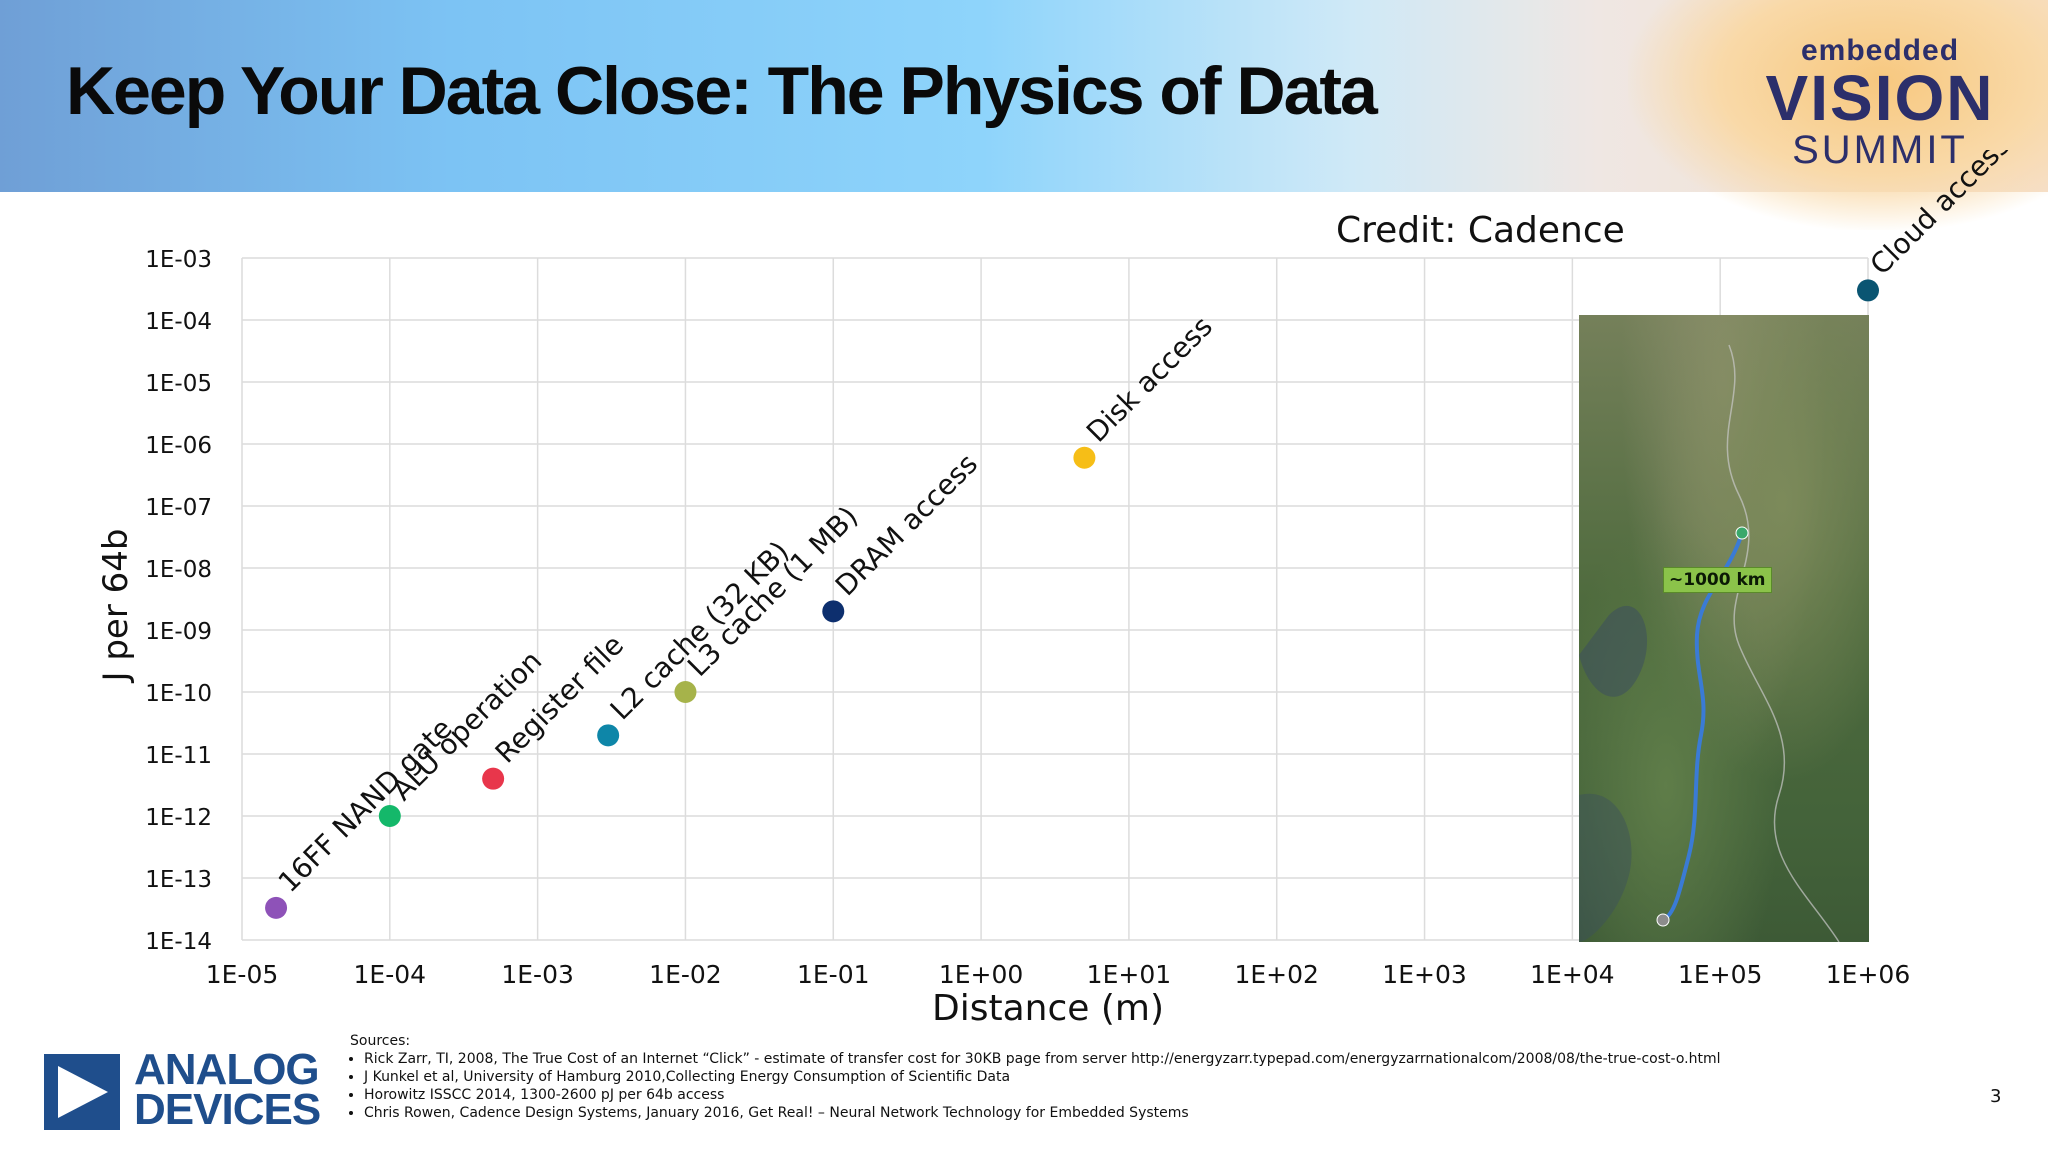  Describe the element at coordinates (1880, 98) in the screenshot. I see `logo-line-2: VISION` at that location.